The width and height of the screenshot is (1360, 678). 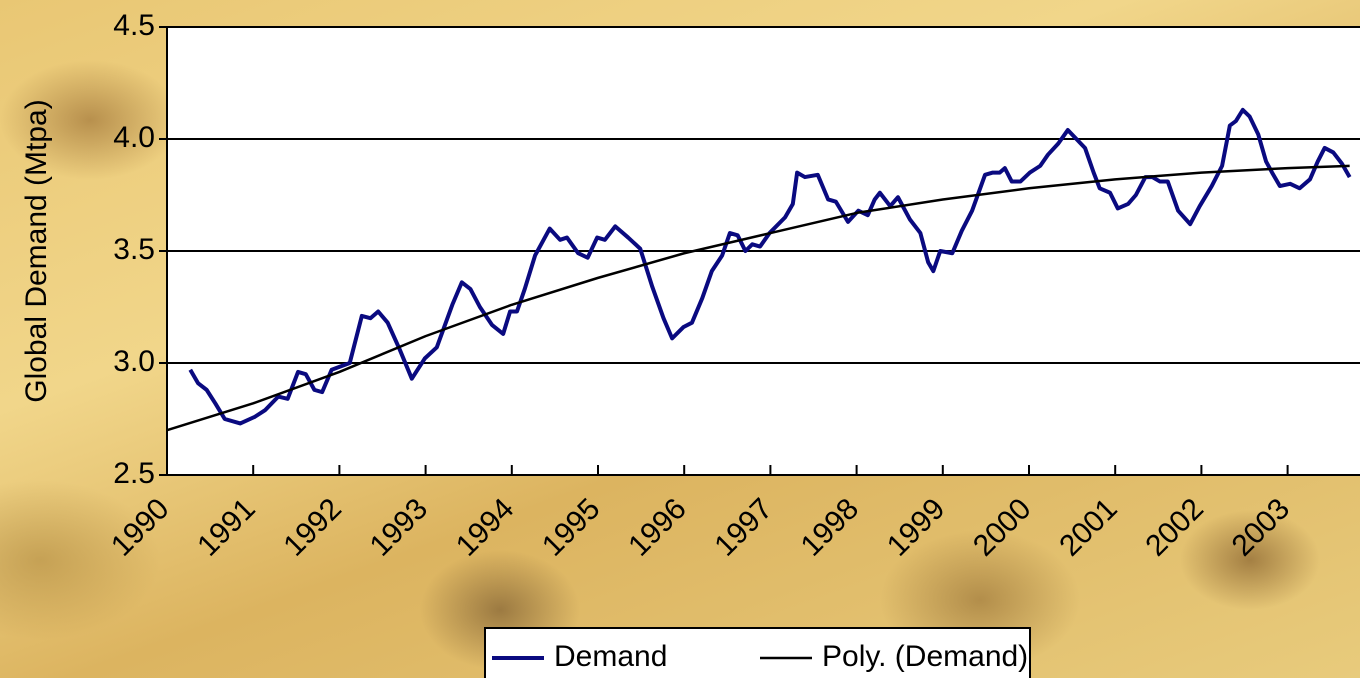 What do you see at coordinates (312, 527) in the screenshot?
I see `x-tick-label: 1992` at bounding box center [312, 527].